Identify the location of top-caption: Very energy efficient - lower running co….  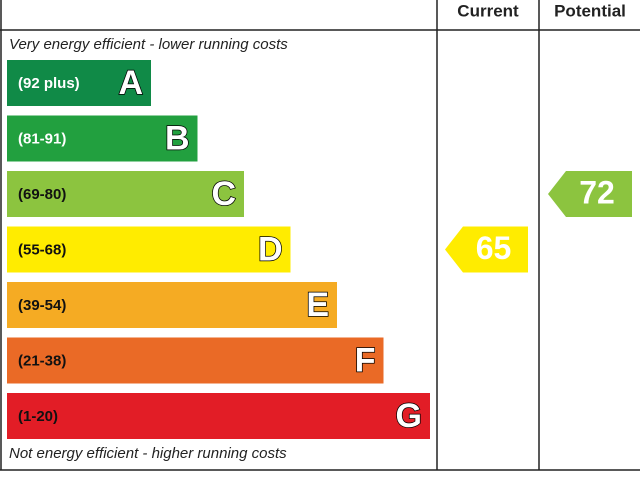
(148, 44).